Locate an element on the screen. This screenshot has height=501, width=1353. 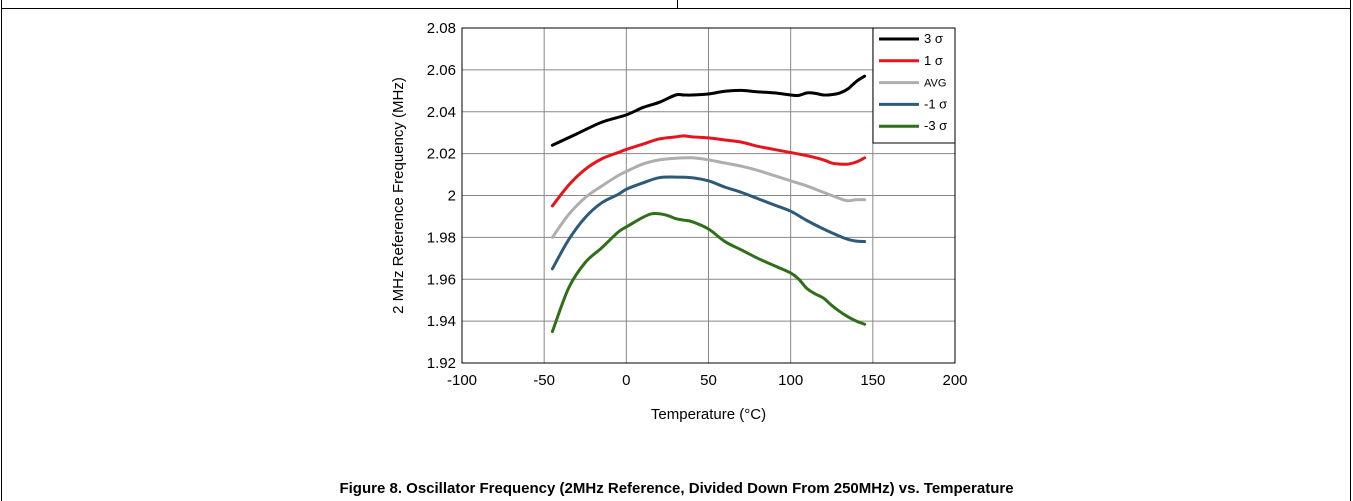
y-tick-label: 2.02 is located at coordinates (441, 154).